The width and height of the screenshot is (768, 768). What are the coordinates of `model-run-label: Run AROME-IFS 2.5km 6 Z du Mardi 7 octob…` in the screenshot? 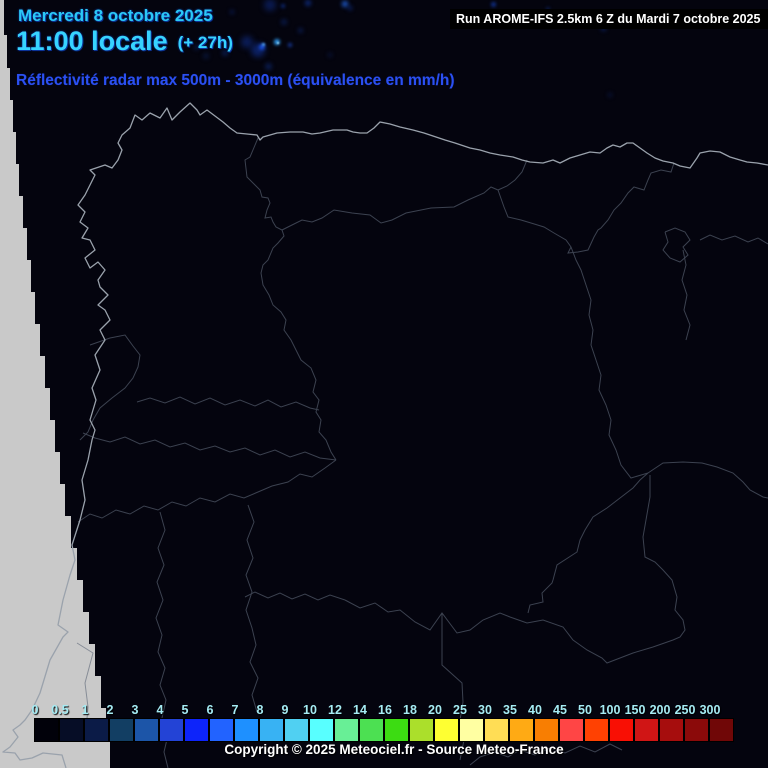 It's located at (608, 19).